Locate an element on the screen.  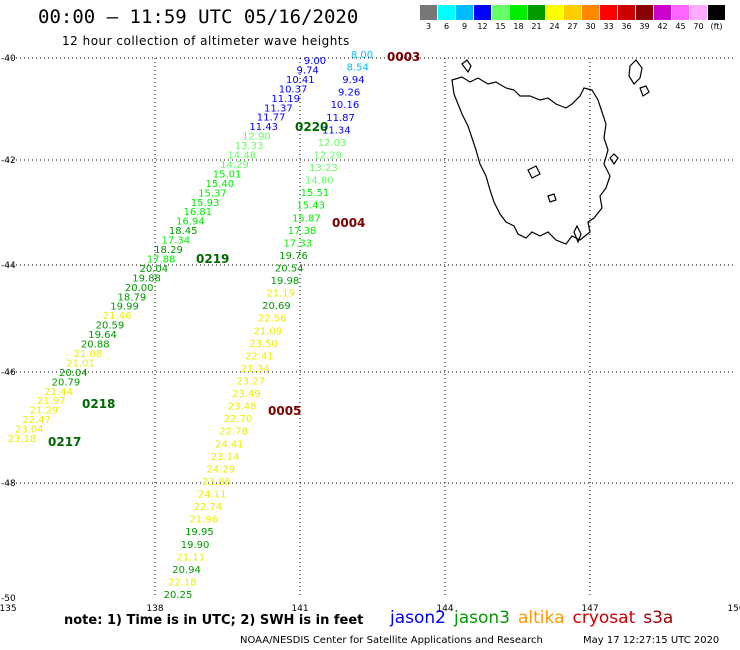
latitude-label: -42 is located at coordinates (8, 161).